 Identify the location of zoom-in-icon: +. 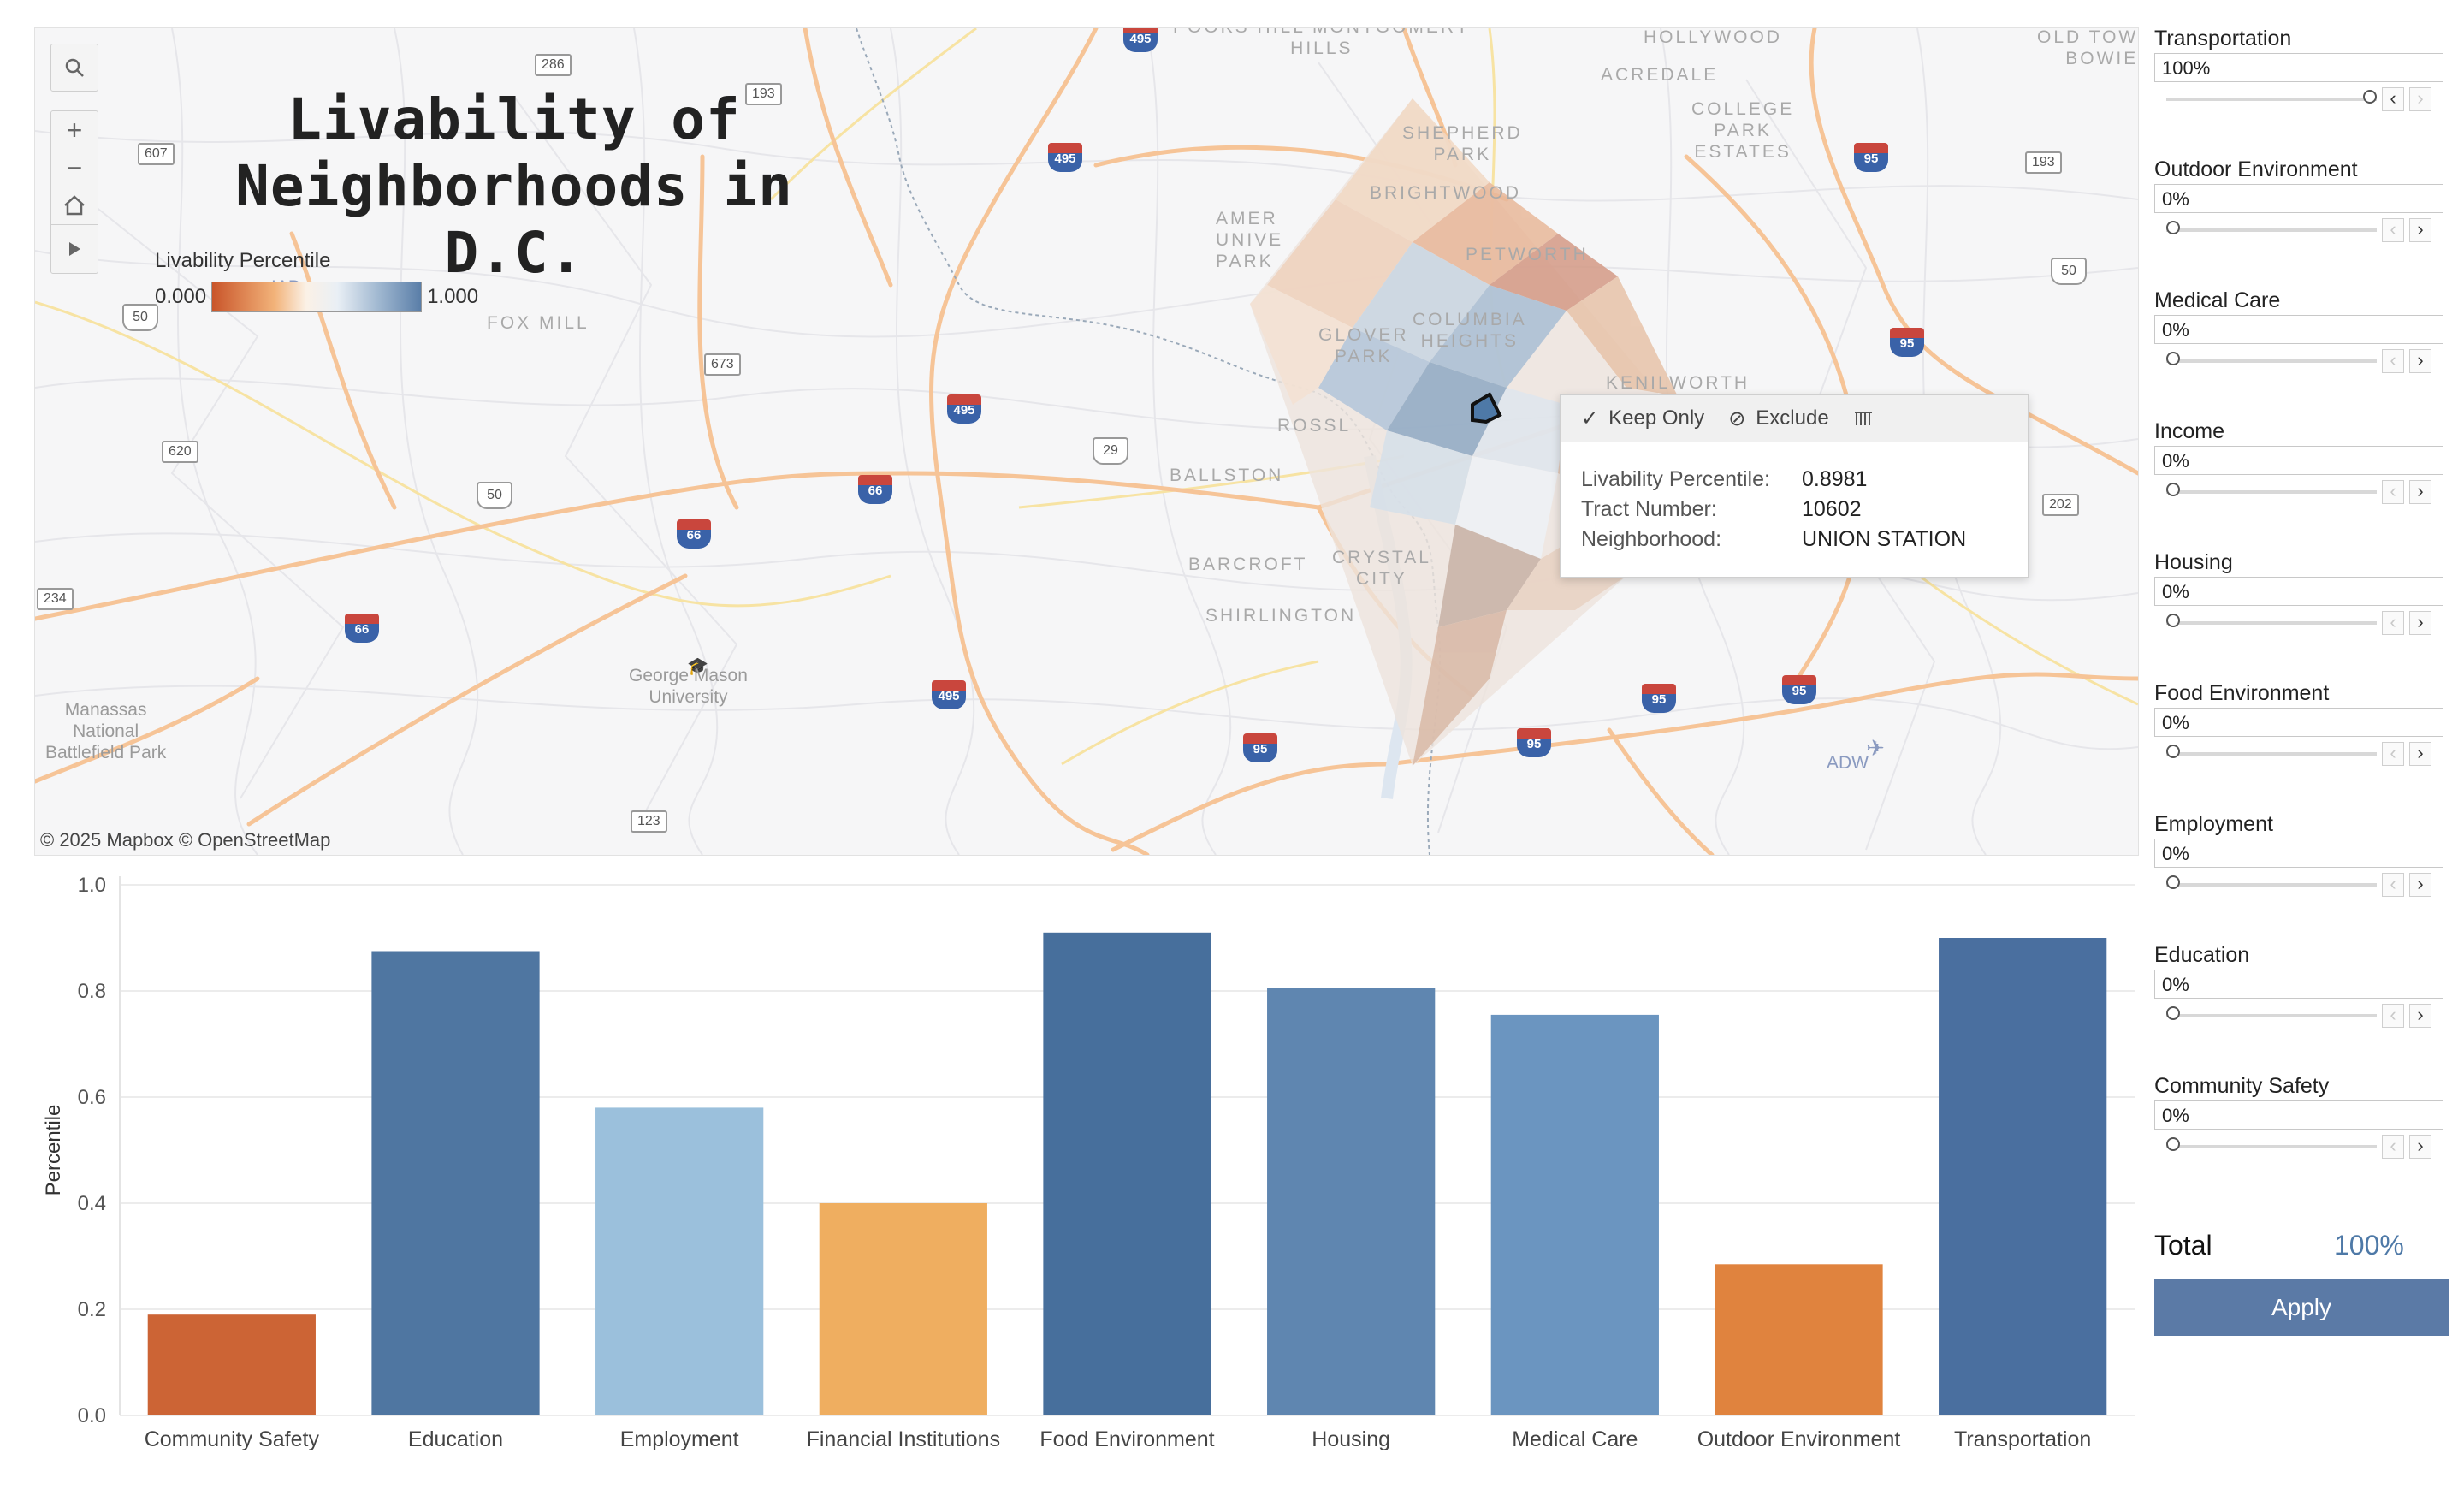
(74, 129).